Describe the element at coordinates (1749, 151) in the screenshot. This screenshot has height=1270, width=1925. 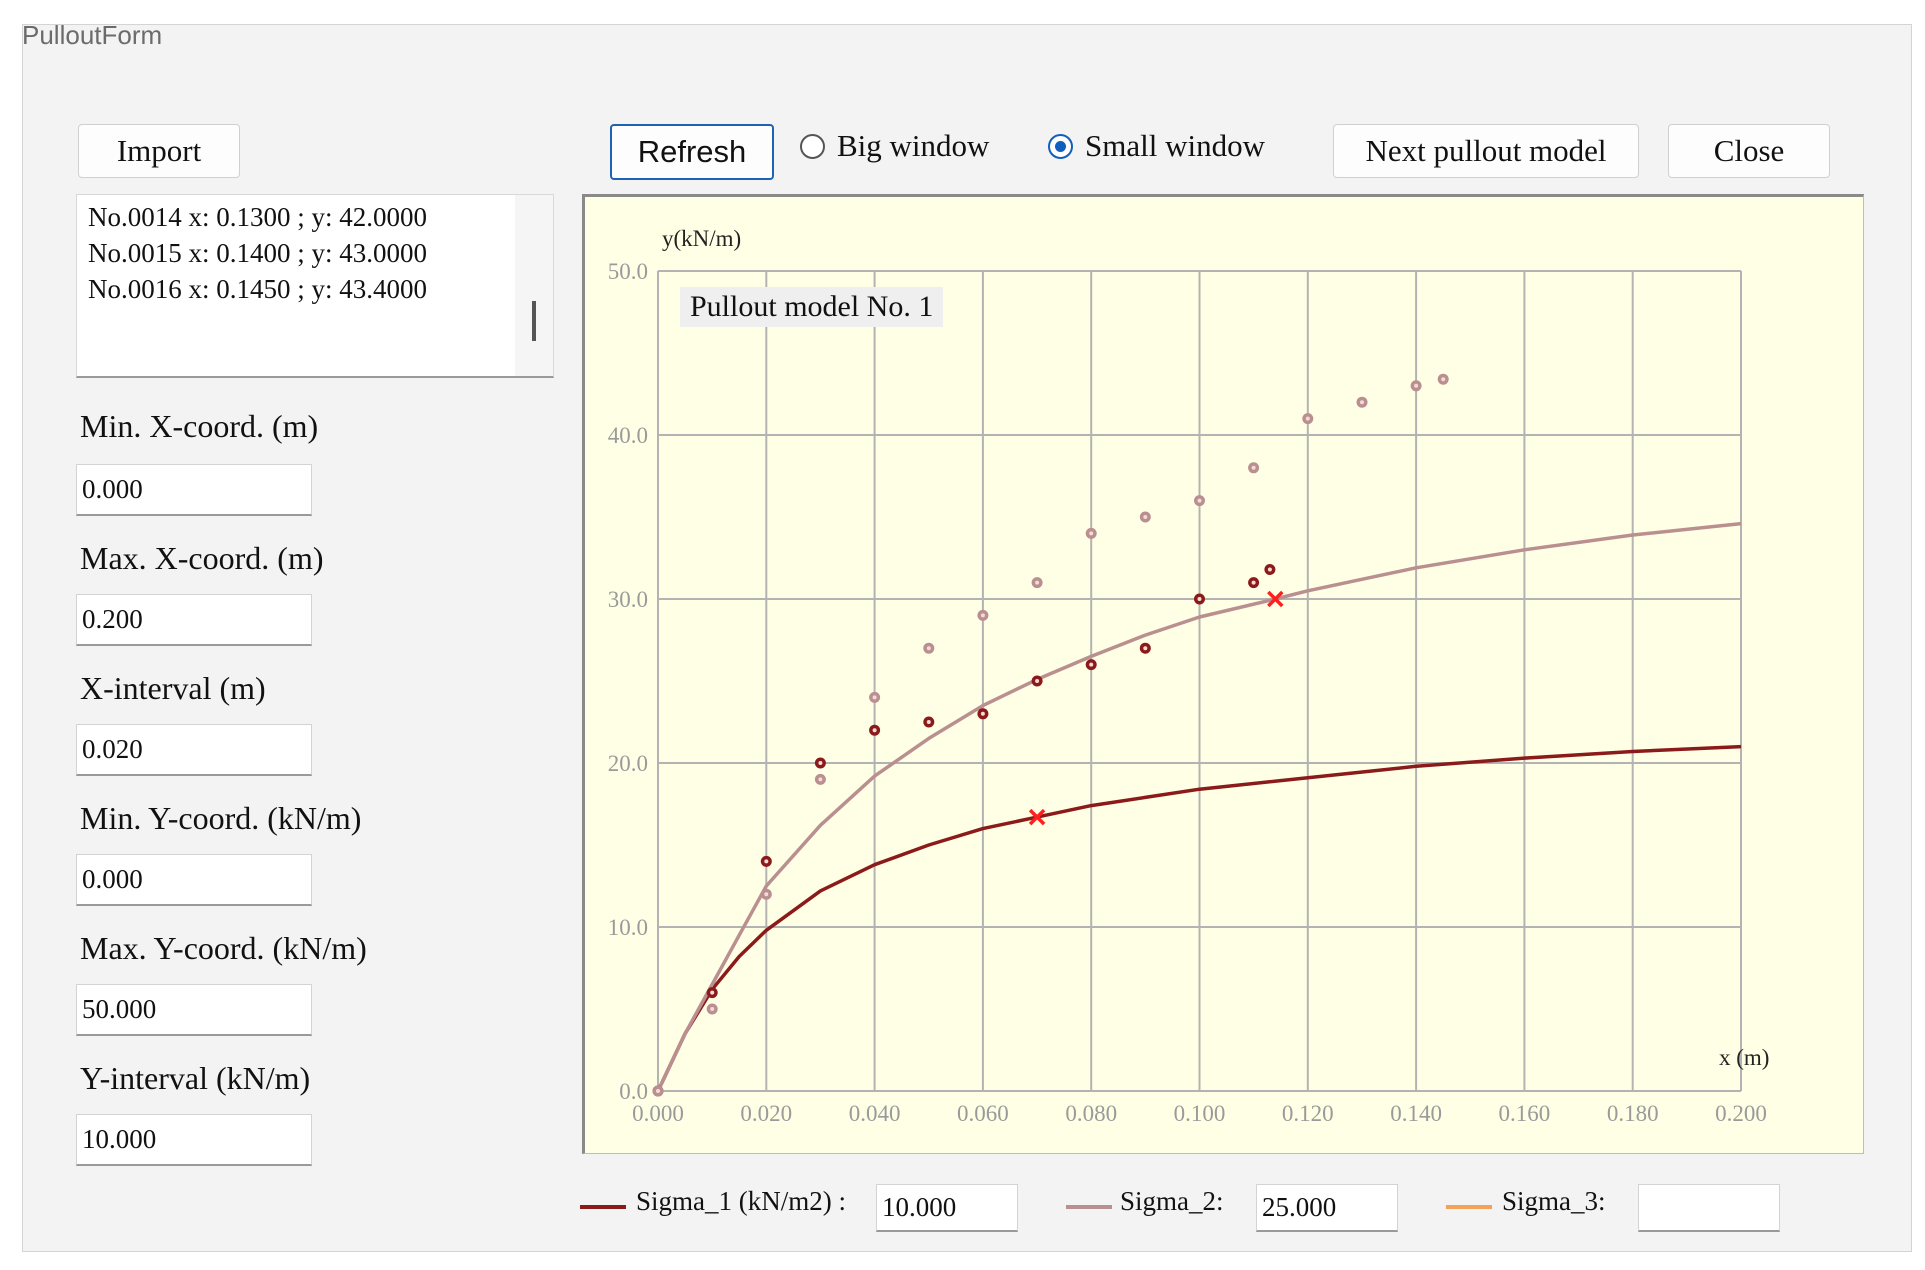
I see `close-button: Close` at that location.